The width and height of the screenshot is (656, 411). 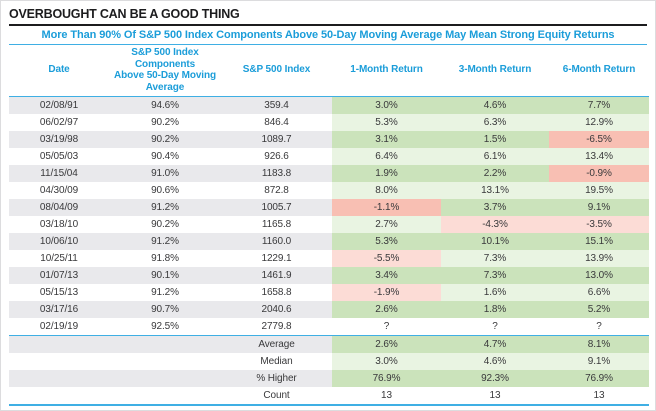 I want to click on return-cell: 8.0%, so click(x=386, y=190).